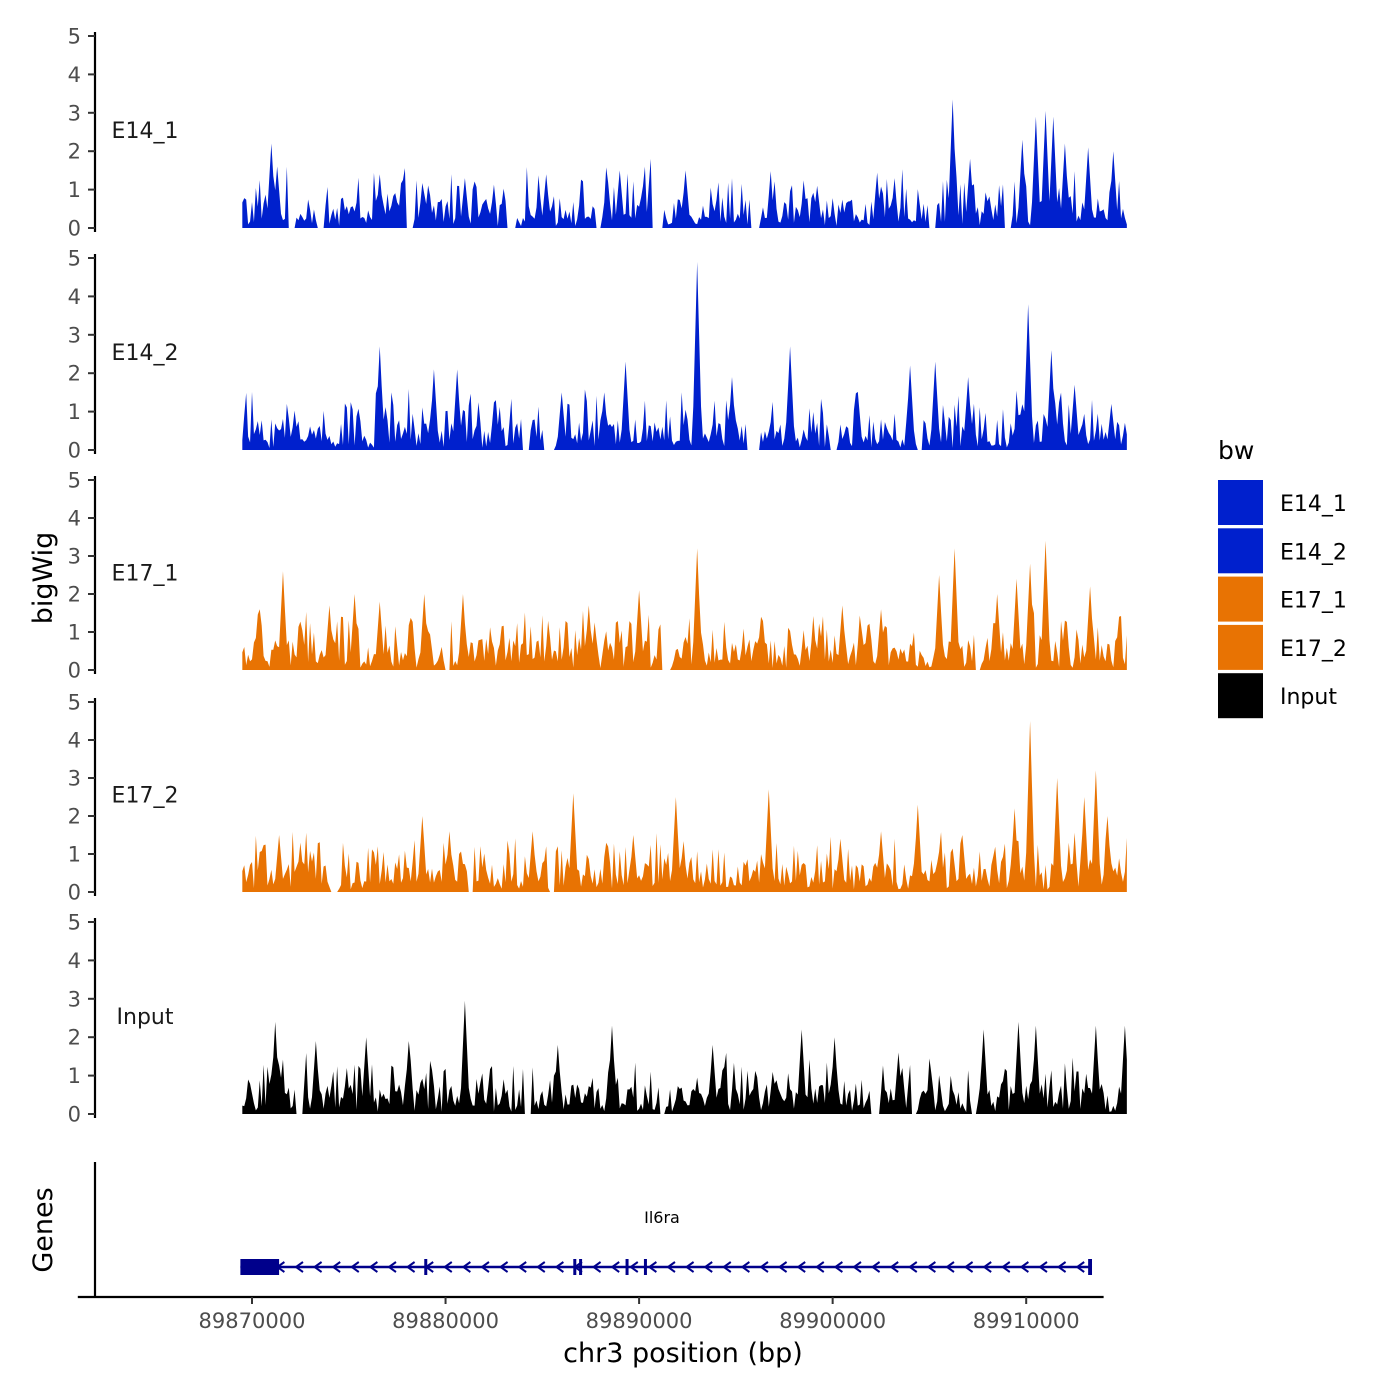 This screenshot has height=1400, width=1400. What do you see at coordinates (145, 131) in the screenshot?
I see `track-name: E14_1` at bounding box center [145, 131].